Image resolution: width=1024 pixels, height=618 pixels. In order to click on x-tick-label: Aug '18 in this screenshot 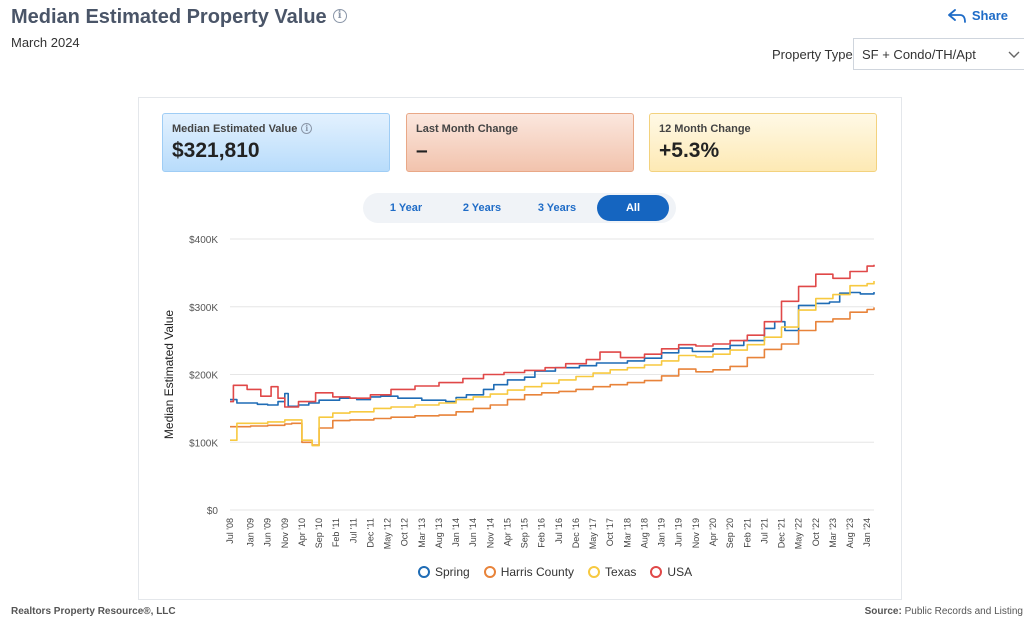, I will do `click(644, 533)`.